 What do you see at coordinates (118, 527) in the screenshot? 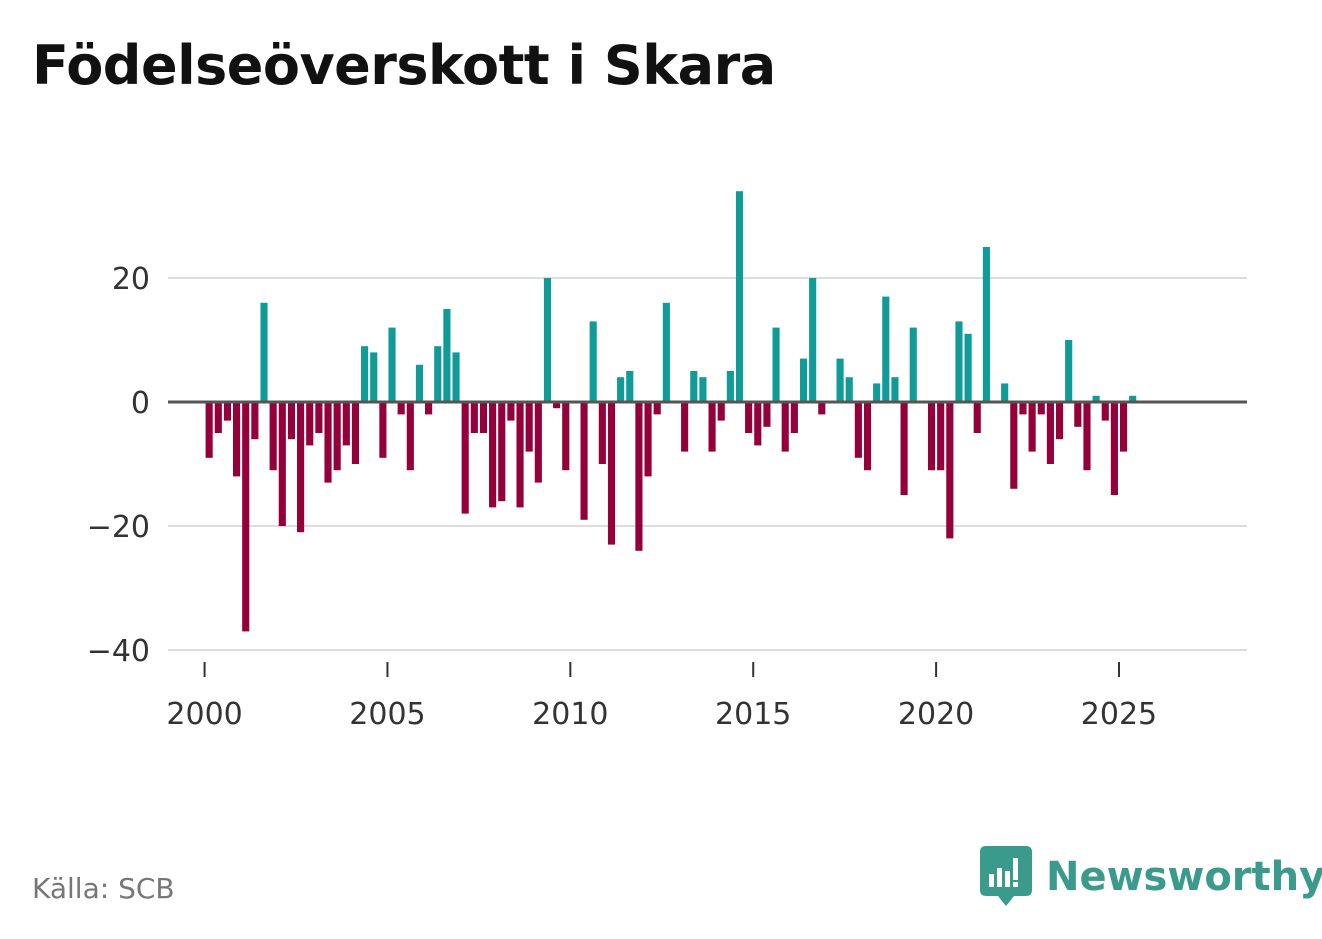
I see `y-tick-label: −20` at bounding box center [118, 527].